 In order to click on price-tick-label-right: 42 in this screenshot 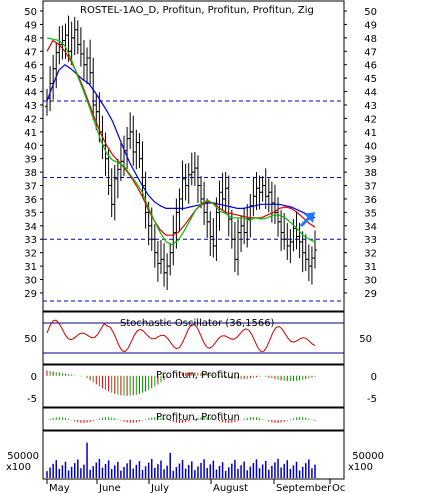, I will do `click(370, 119)`.